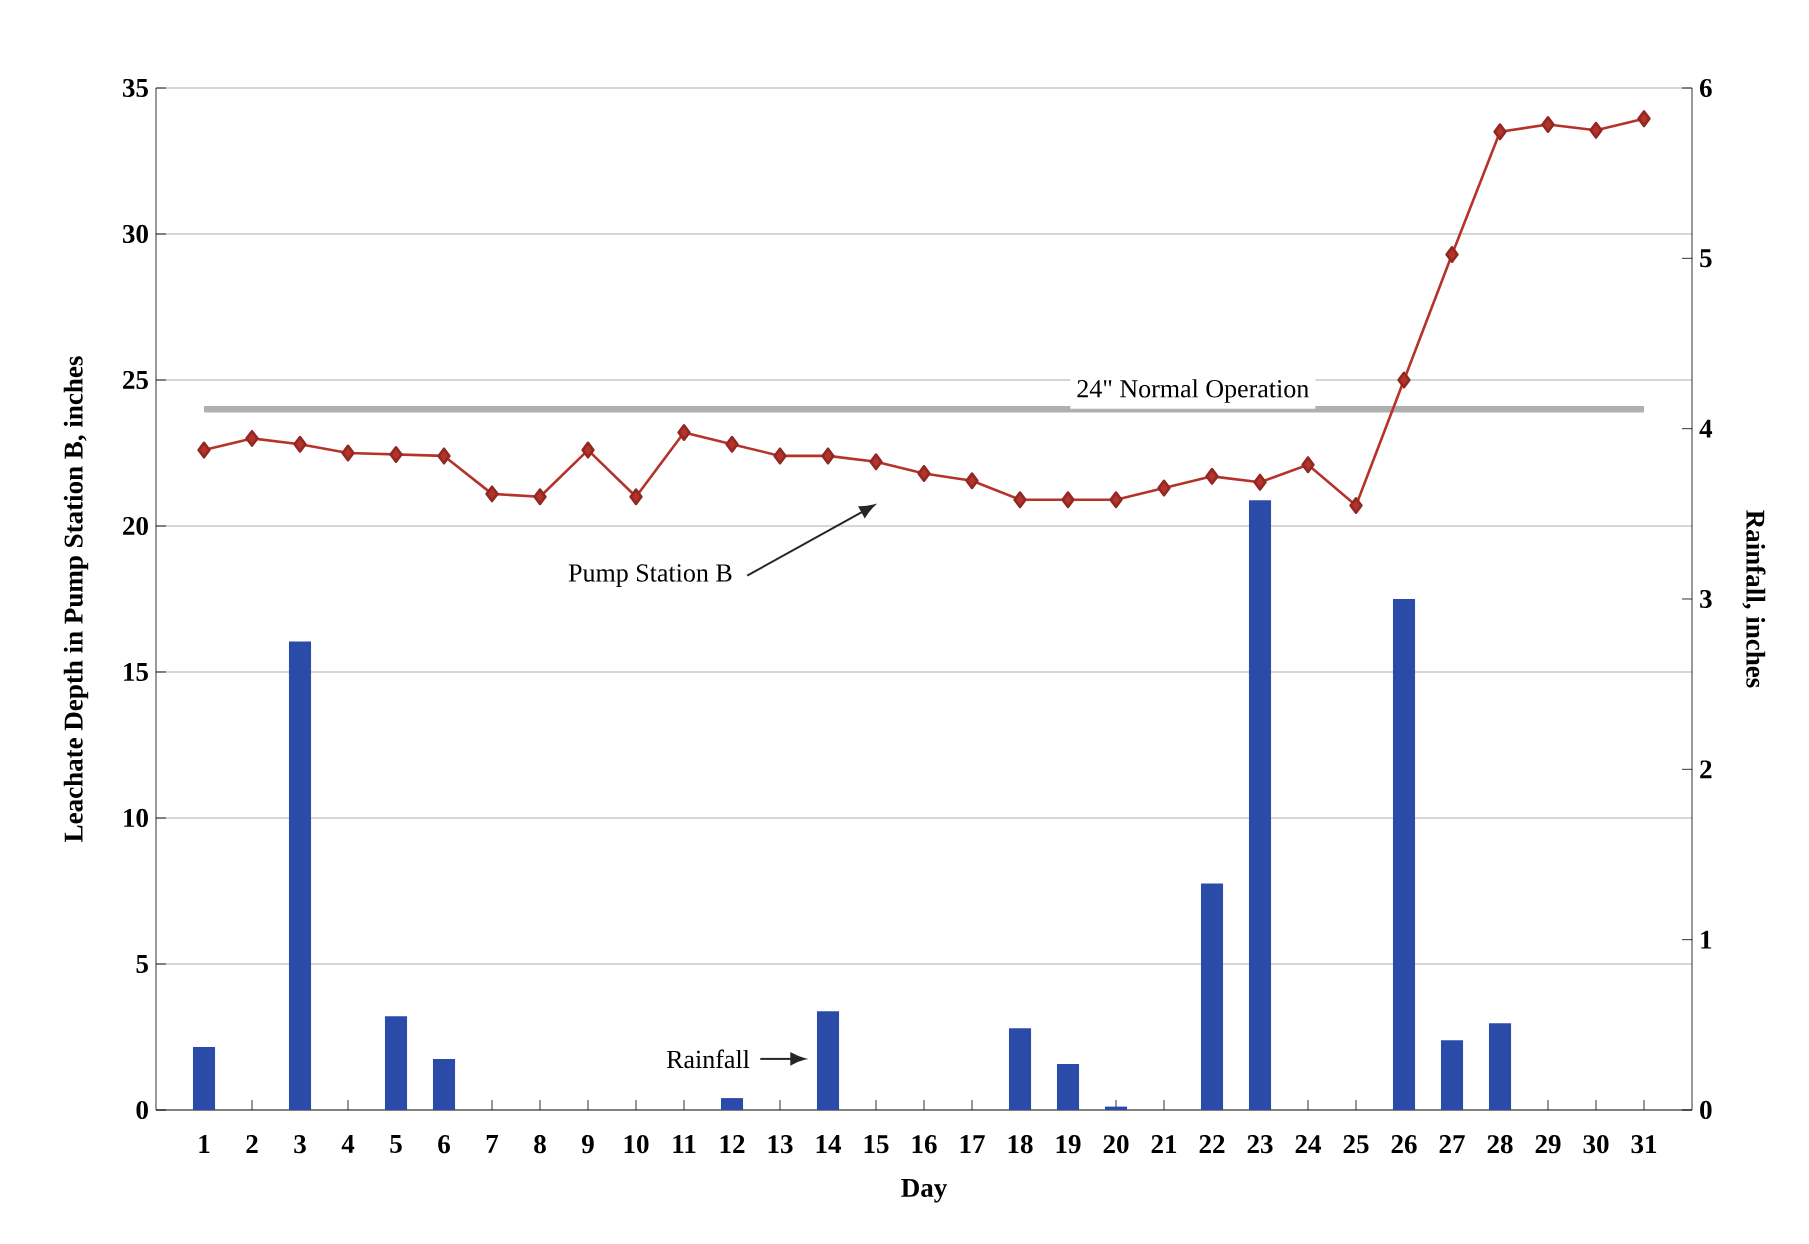 This screenshot has width=1809, height=1244. I want to click on y-tick-label: 35, so click(135, 88).